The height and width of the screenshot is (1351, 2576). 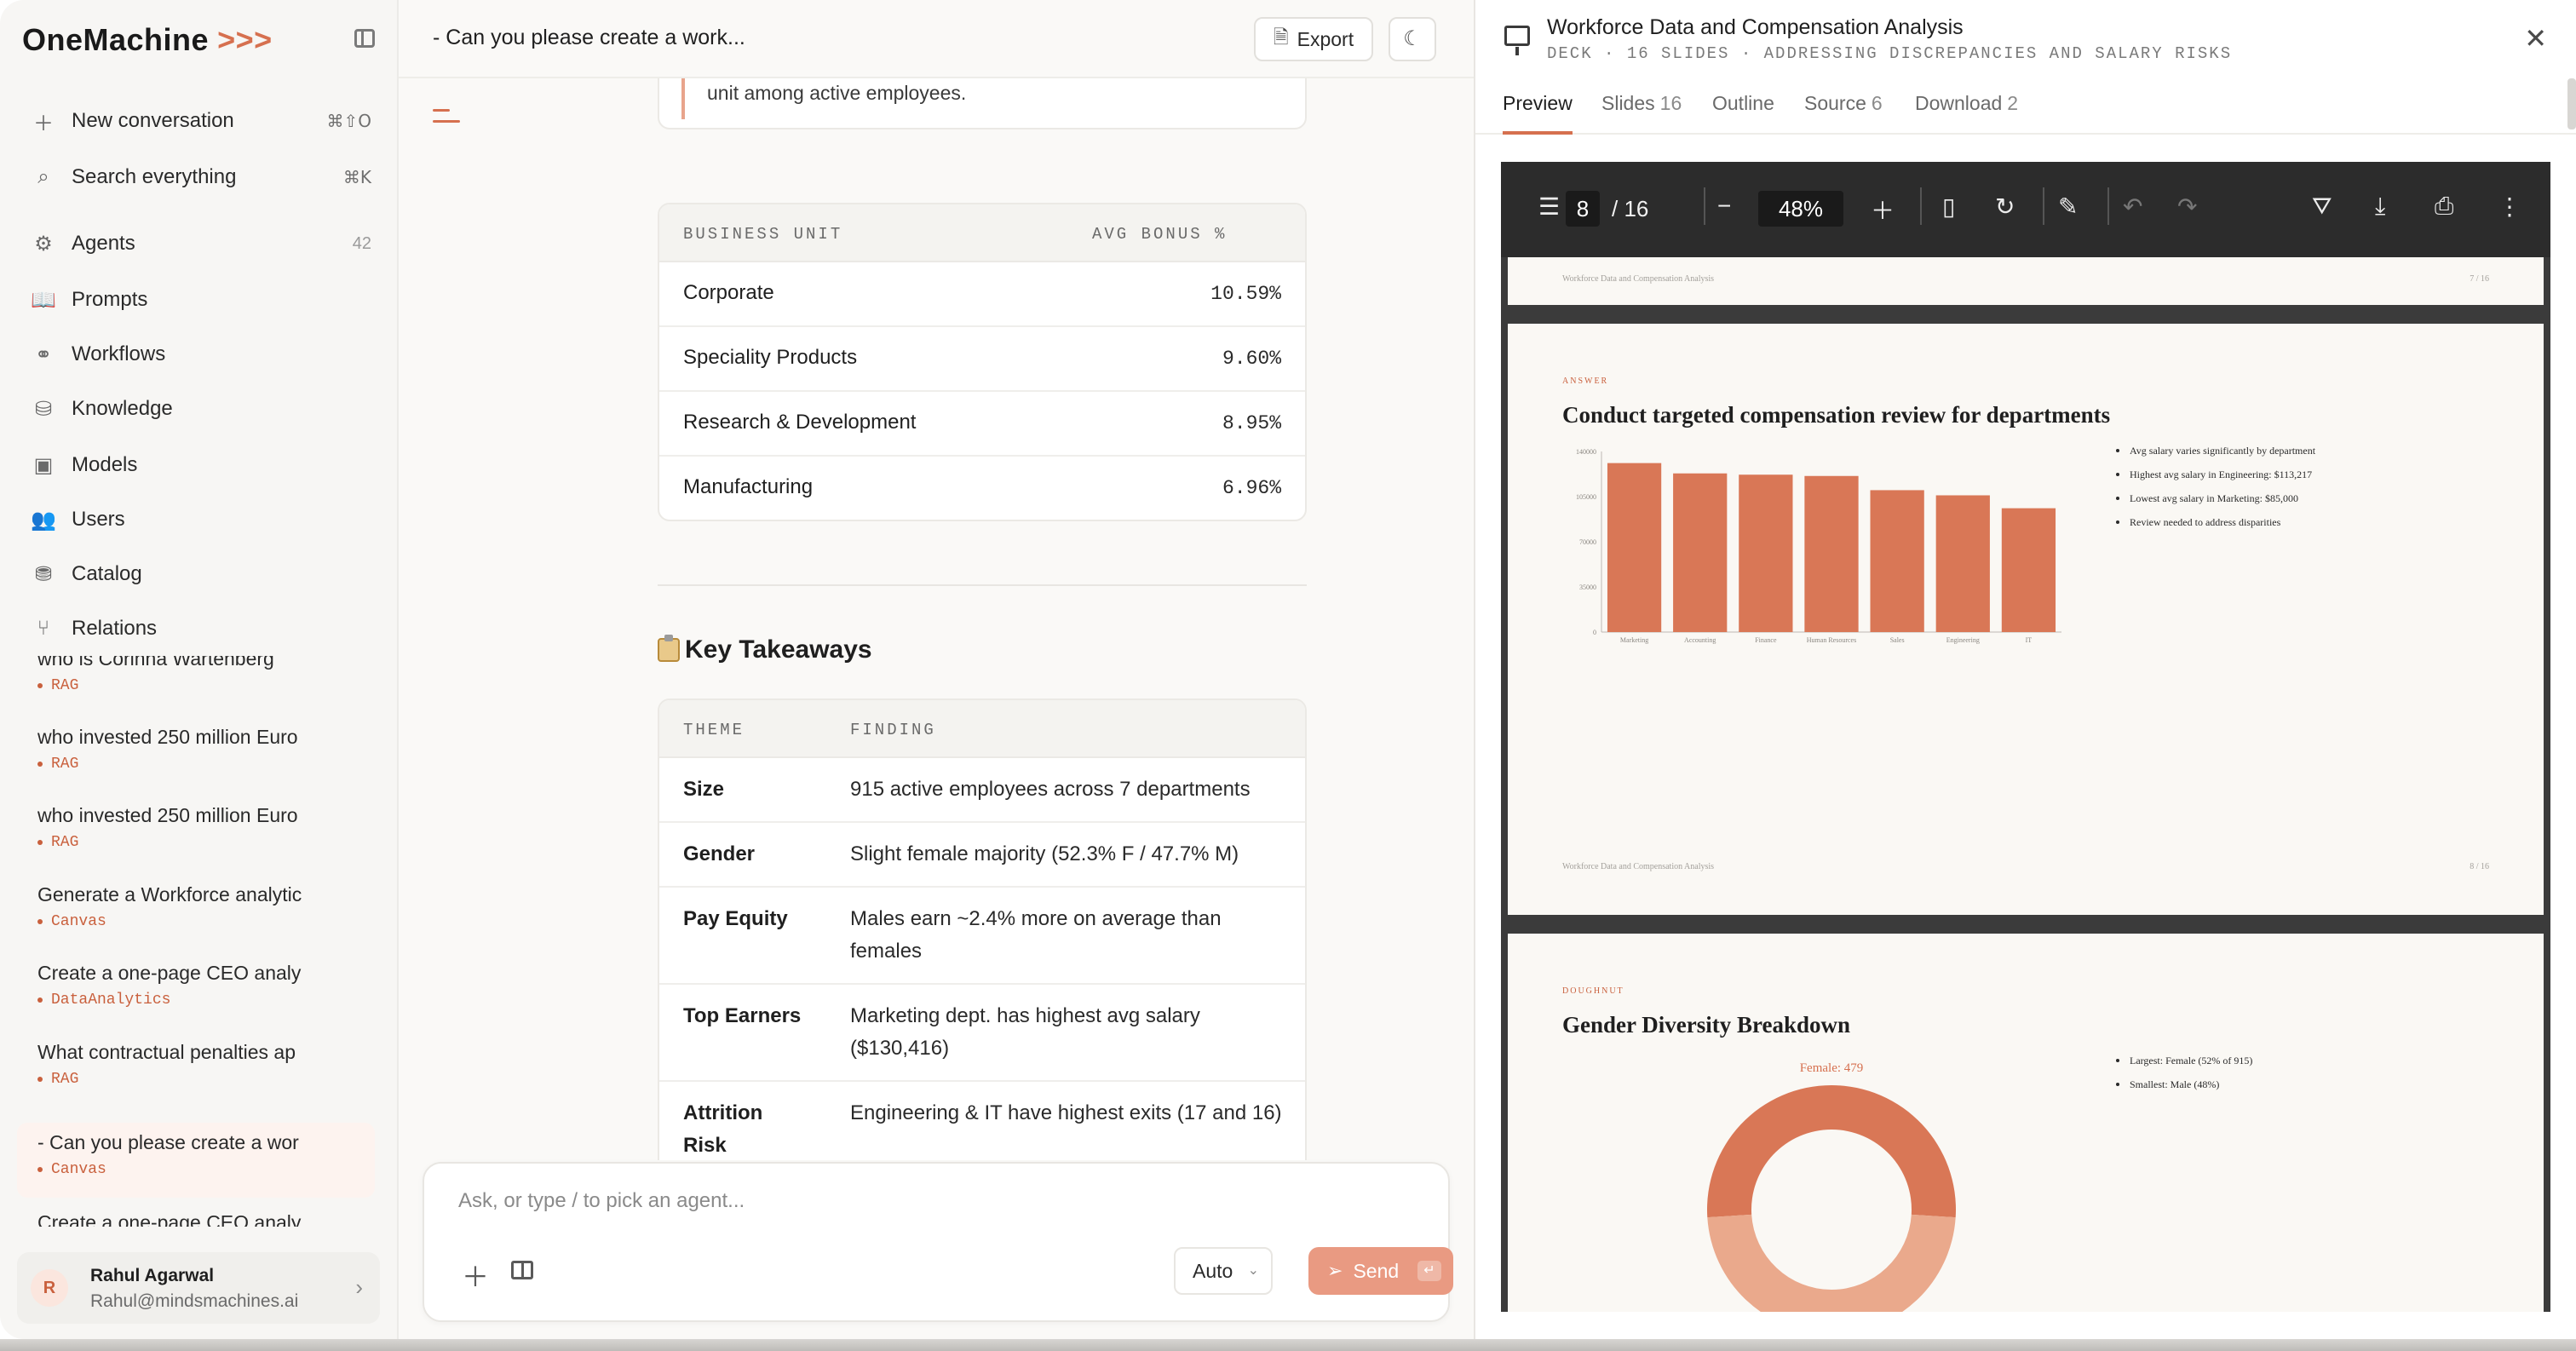 What do you see at coordinates (1755, 27) in the screenshot?
I see `deck-title: Workforce Data and Compensation Analysis` at bounding box center [1755, 27].